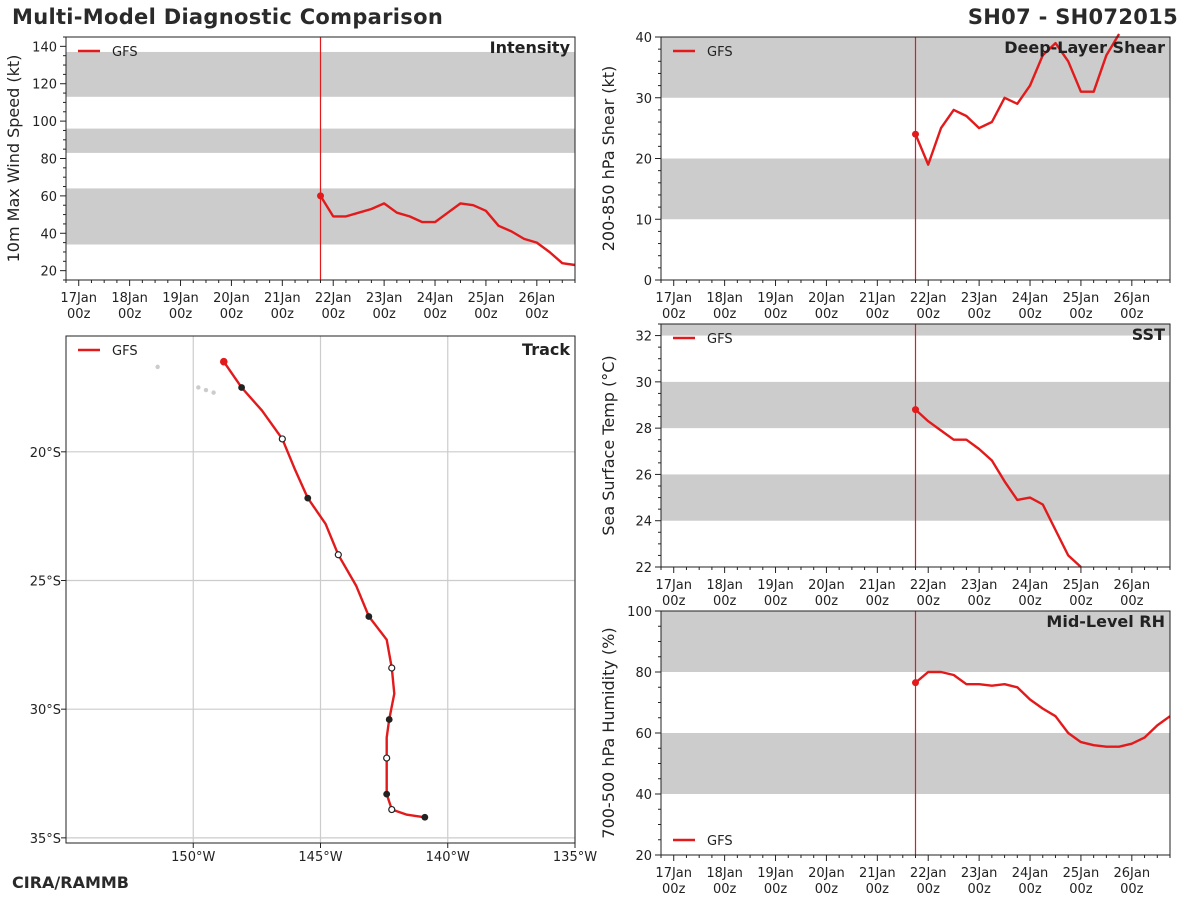 Image resolution: width=1200 pixels, height=900 pixels. I want to click on shear-xtick-label: 21Jan, so click(877, 298).